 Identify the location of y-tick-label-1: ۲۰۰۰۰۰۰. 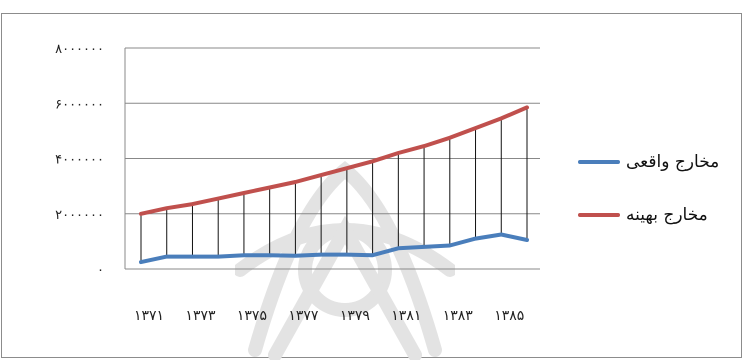
(79, 215).